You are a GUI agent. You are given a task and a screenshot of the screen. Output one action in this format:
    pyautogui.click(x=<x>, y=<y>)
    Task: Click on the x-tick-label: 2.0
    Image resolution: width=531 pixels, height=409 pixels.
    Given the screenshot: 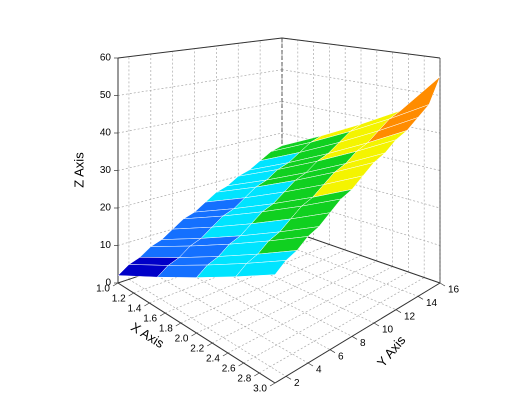 What is the action you would take?
    pyautogui.click(x=182, y=339)
    